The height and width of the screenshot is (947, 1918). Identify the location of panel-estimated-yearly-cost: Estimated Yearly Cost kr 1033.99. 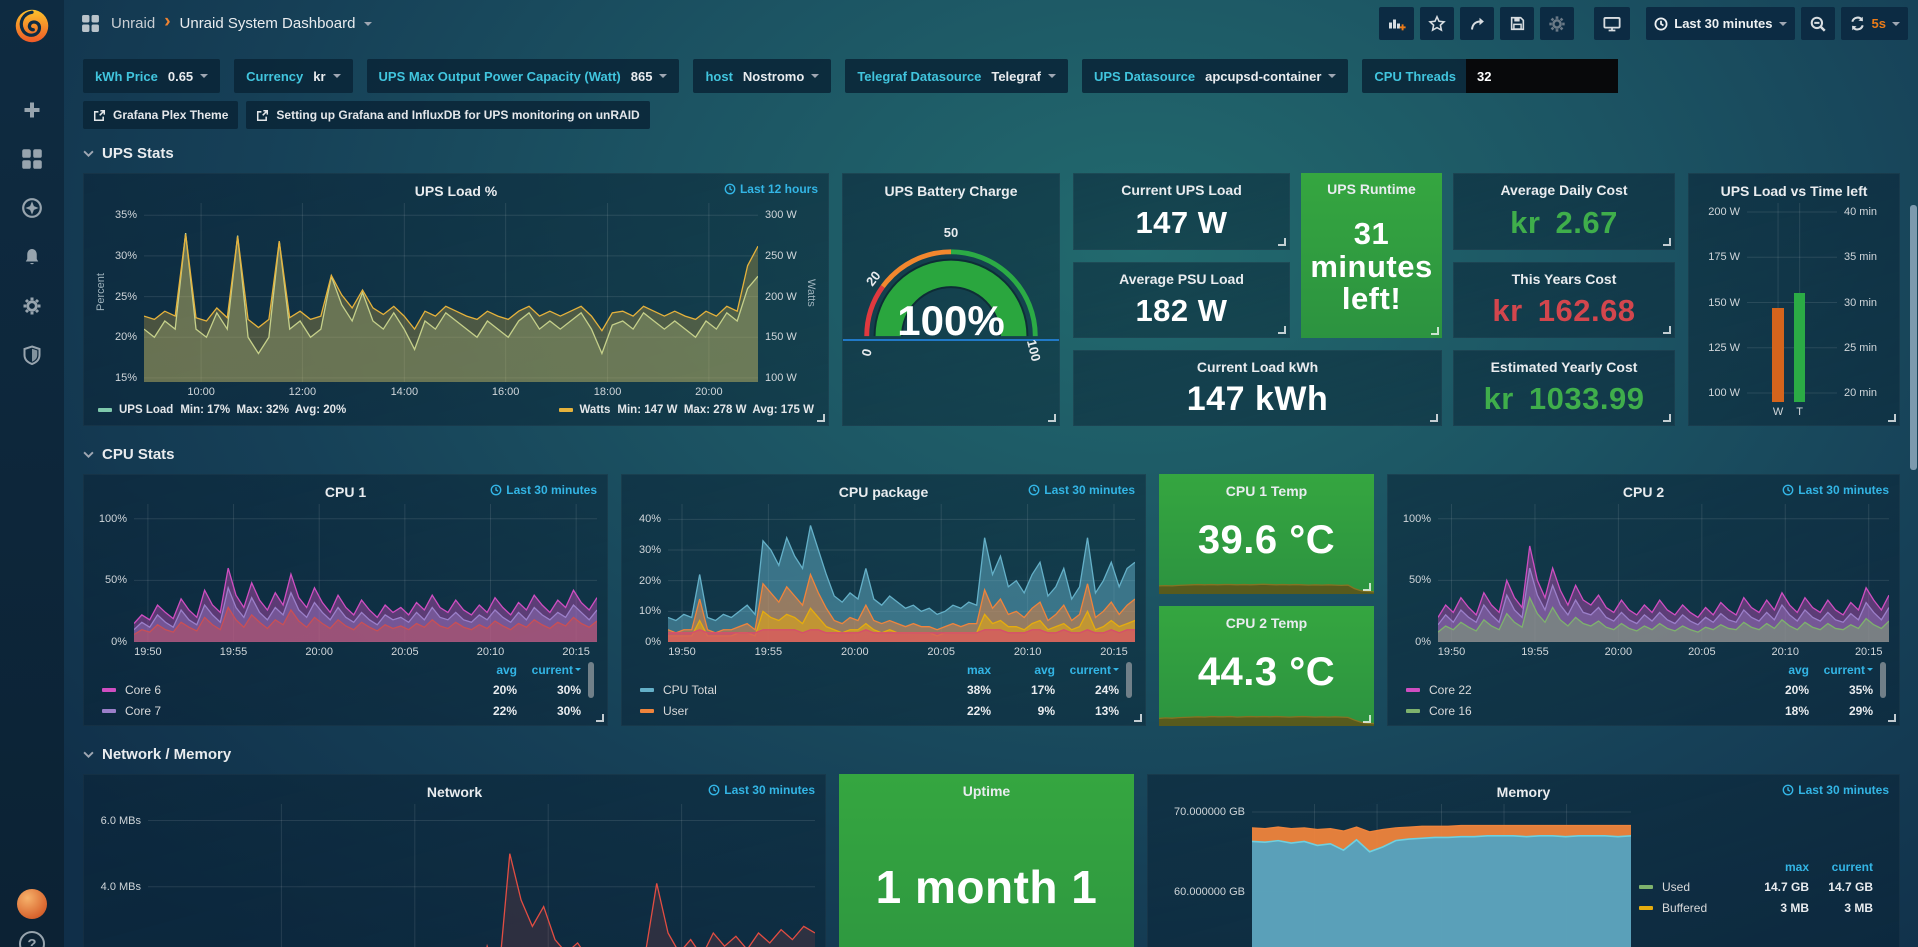
(1564, 388).